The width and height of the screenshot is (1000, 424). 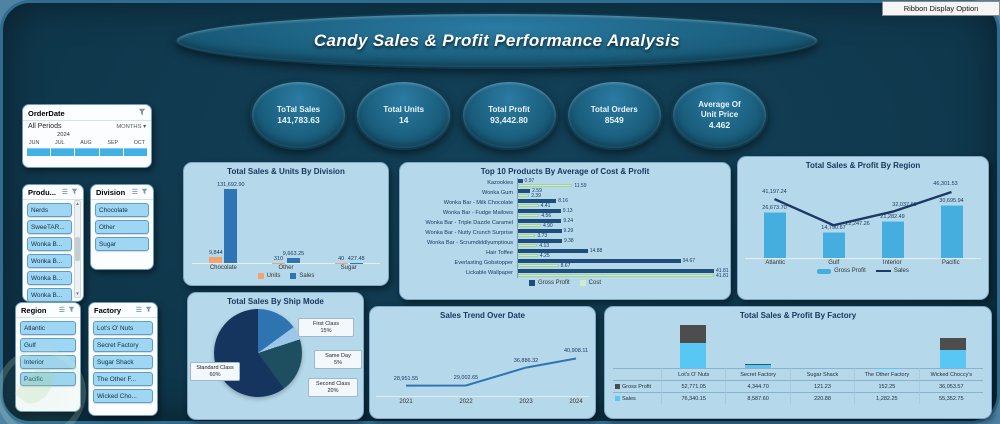 I want to click on table-value-cell: 36,053.57, so click(x=950, y=386).